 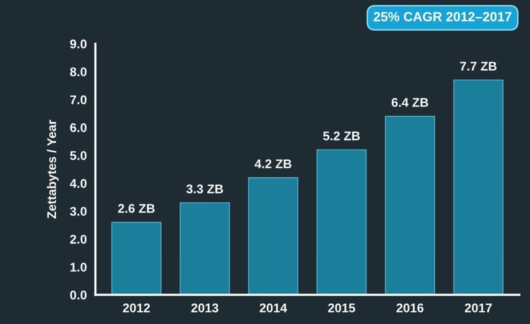 What do you see at coordinates (136, 308) in the screenshot?
I see `x-tick-label: 2012` at bounding box center [136, 308].